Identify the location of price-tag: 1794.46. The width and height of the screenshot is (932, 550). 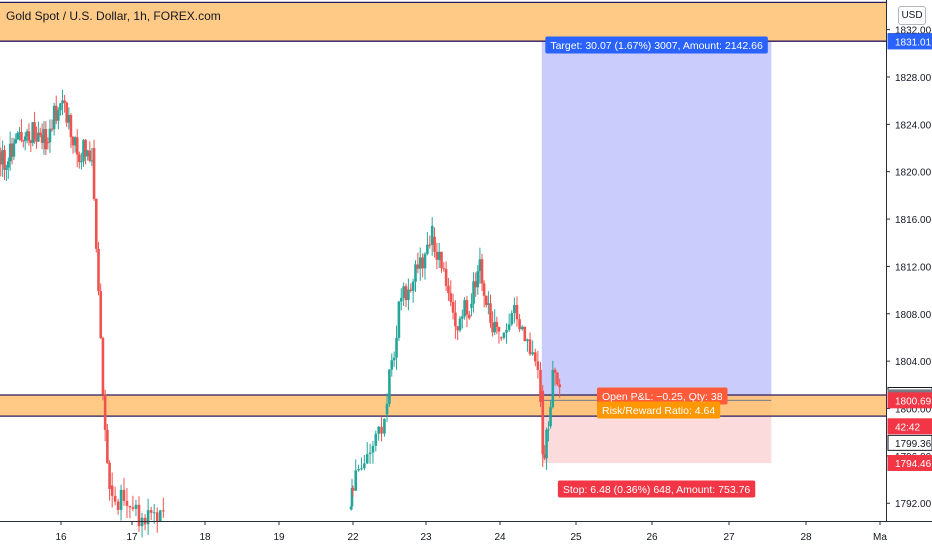
(909, 462).